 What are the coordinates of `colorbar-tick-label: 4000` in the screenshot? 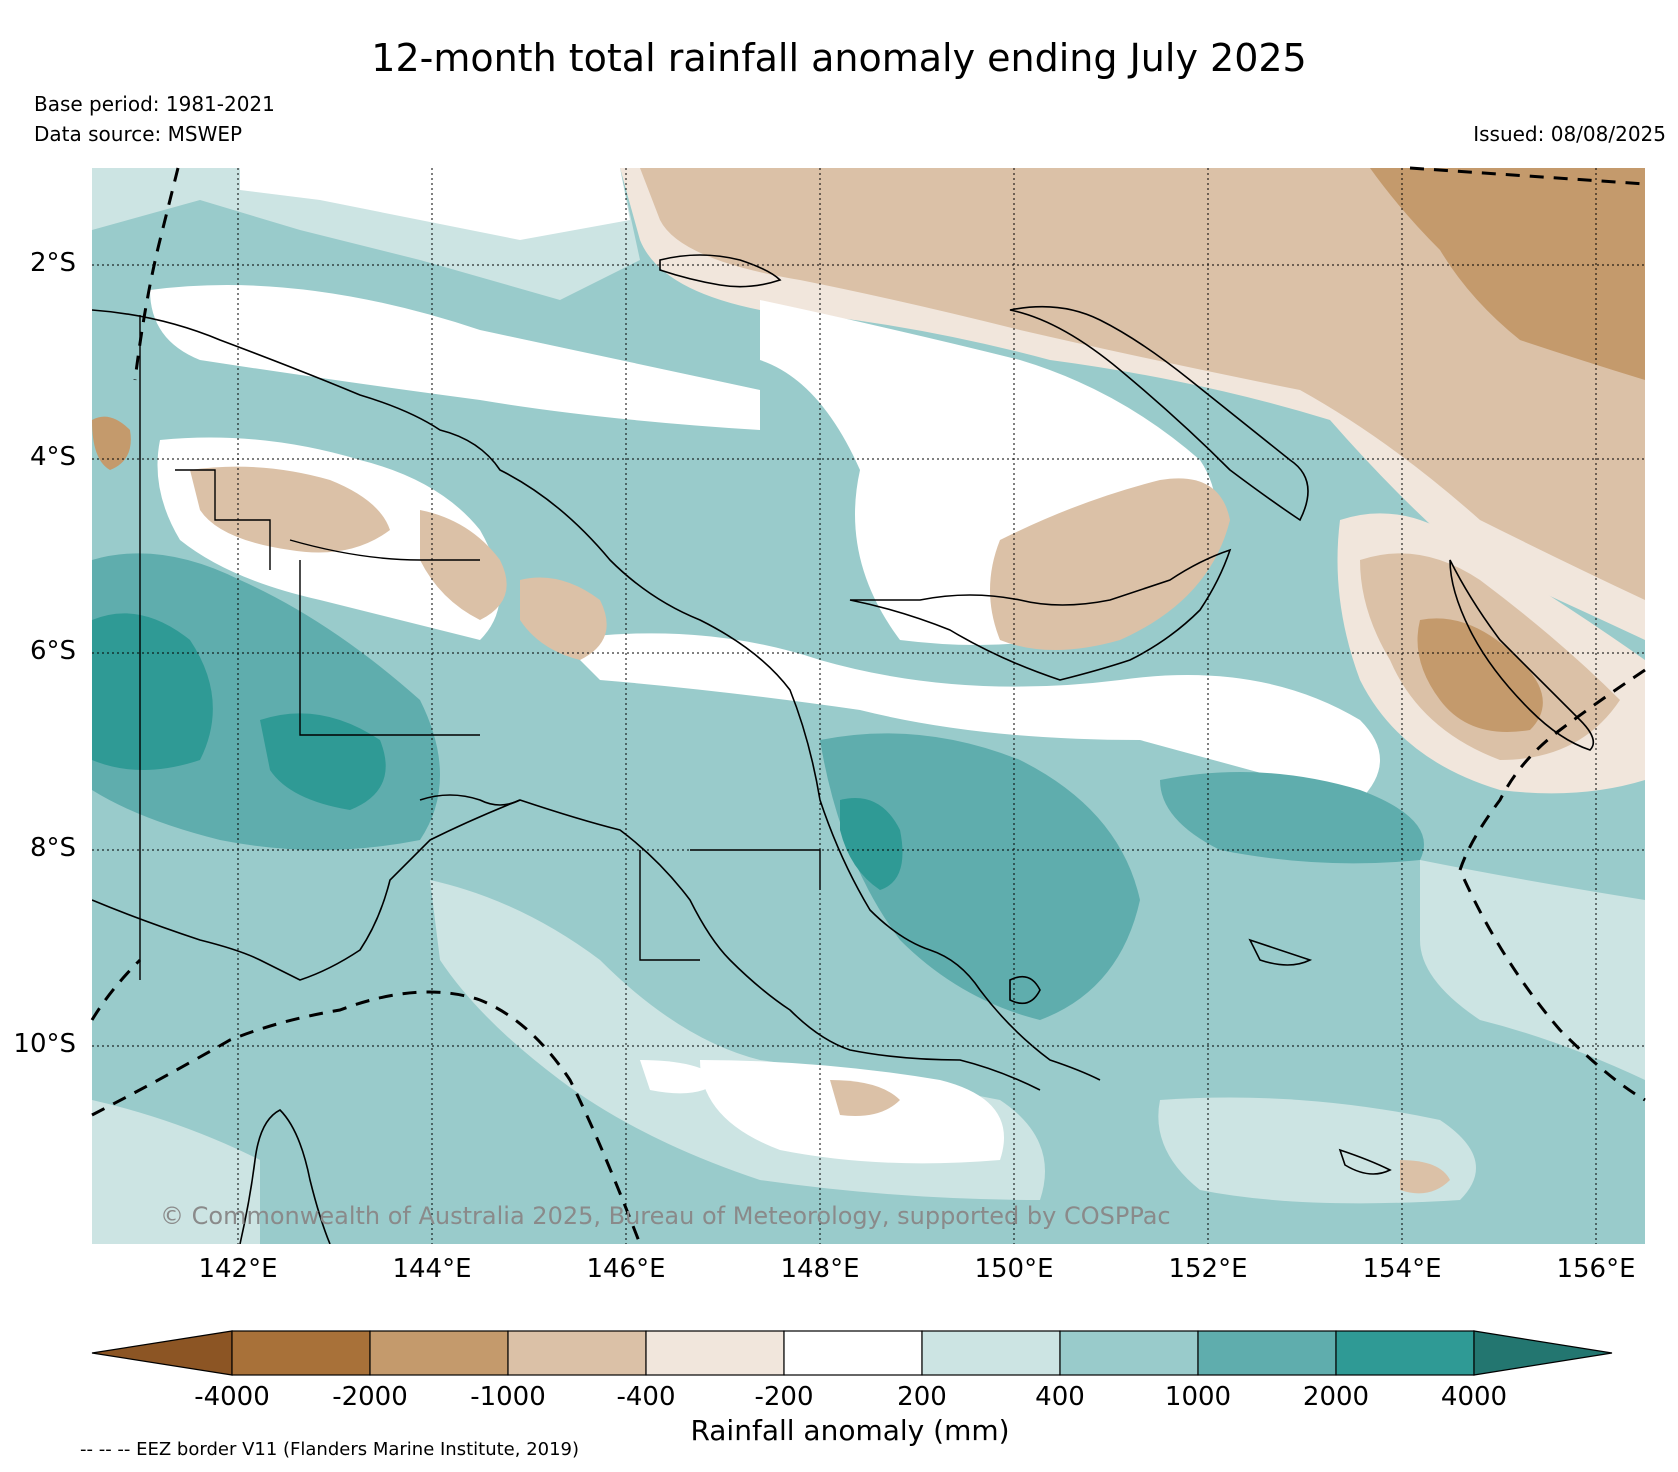 It's located at (1474, 1397).